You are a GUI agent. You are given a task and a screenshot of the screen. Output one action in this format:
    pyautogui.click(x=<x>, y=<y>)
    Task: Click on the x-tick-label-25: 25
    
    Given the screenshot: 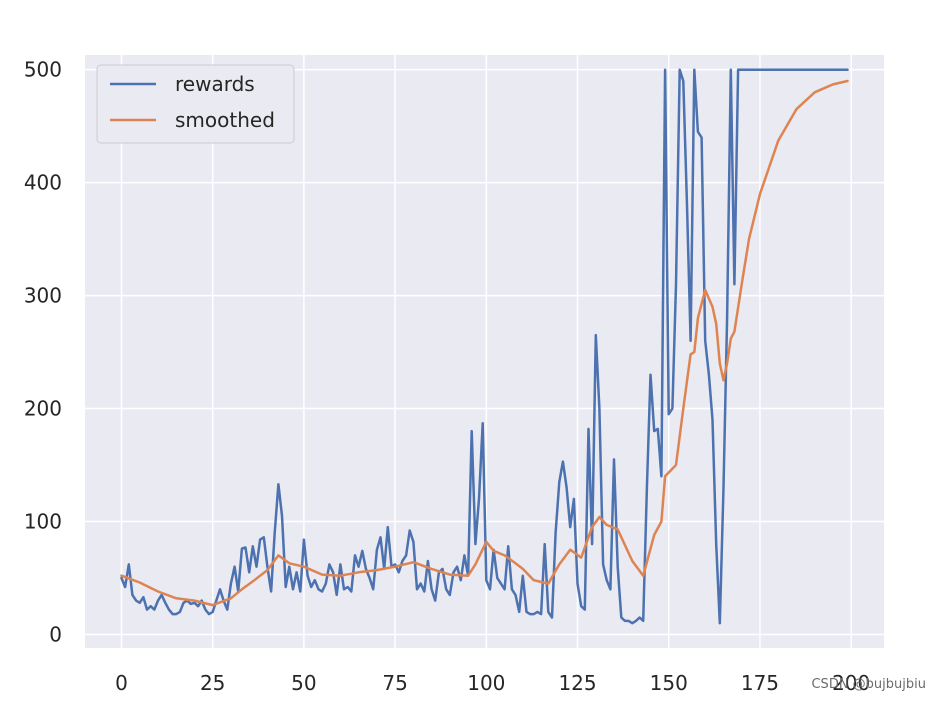 What is the action you would take?
    pyautogui.click(x=212, y=683)
    